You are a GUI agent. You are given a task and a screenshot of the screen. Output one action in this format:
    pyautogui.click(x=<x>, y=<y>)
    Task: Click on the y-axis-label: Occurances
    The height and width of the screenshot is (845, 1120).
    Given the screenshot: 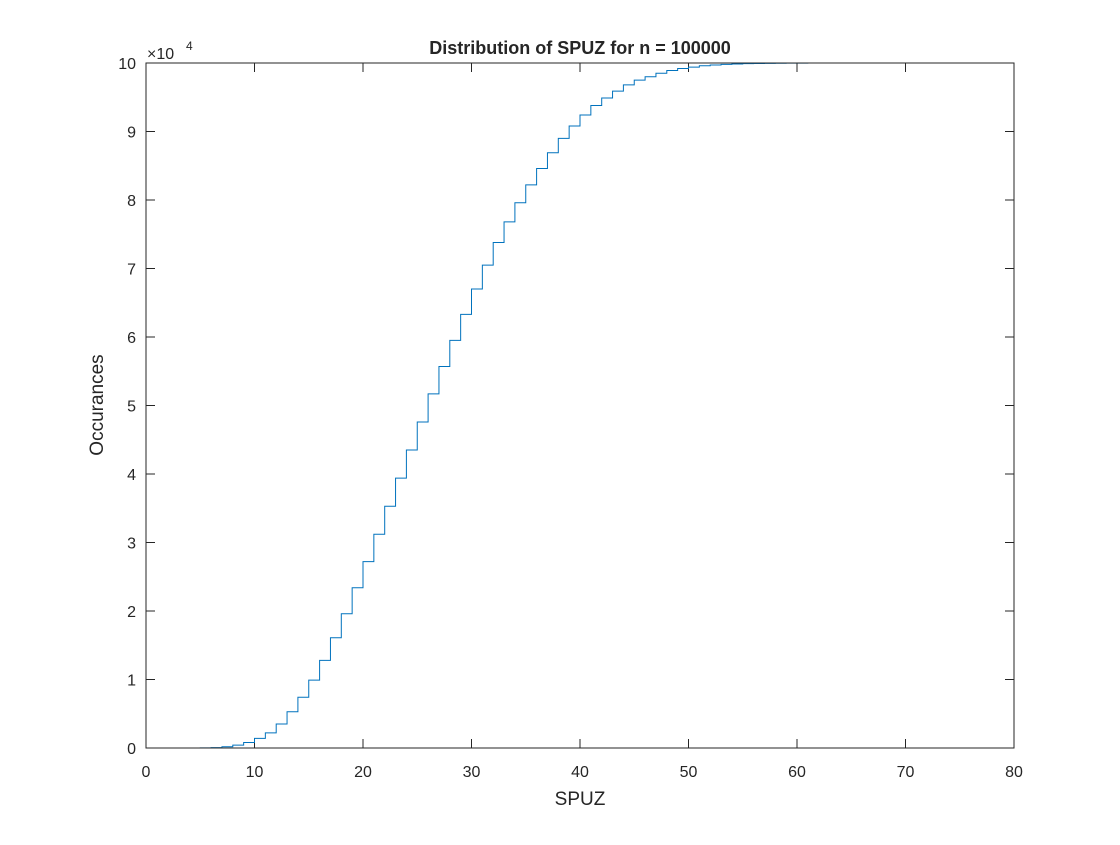 What is the action you would take?
    pyautogui.click(x=97, y=404)
    